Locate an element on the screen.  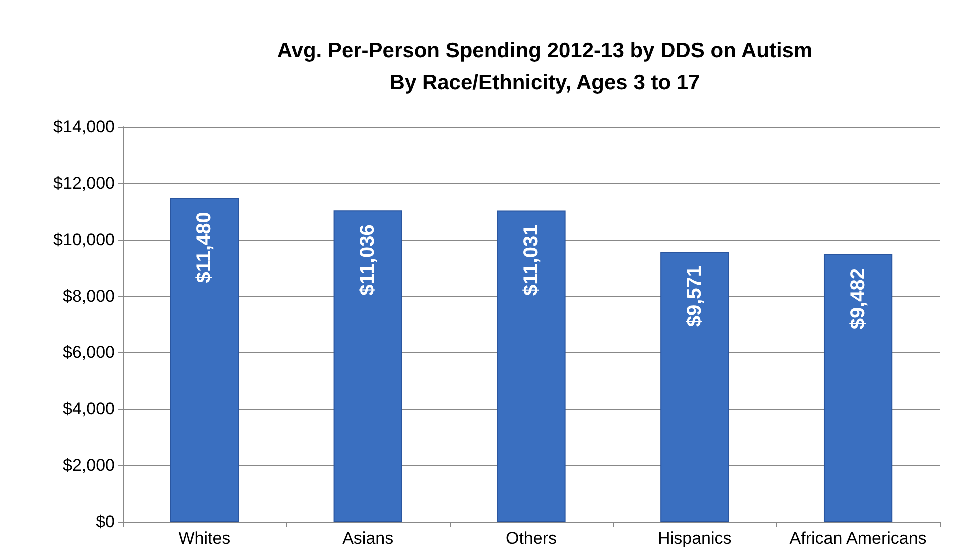
chart-title: Avg. Per-Person Spending 2012-13 by DDS on Autism By Race/Ethnicity, Ages 3 to 17 is located at coordinates (545, 67).